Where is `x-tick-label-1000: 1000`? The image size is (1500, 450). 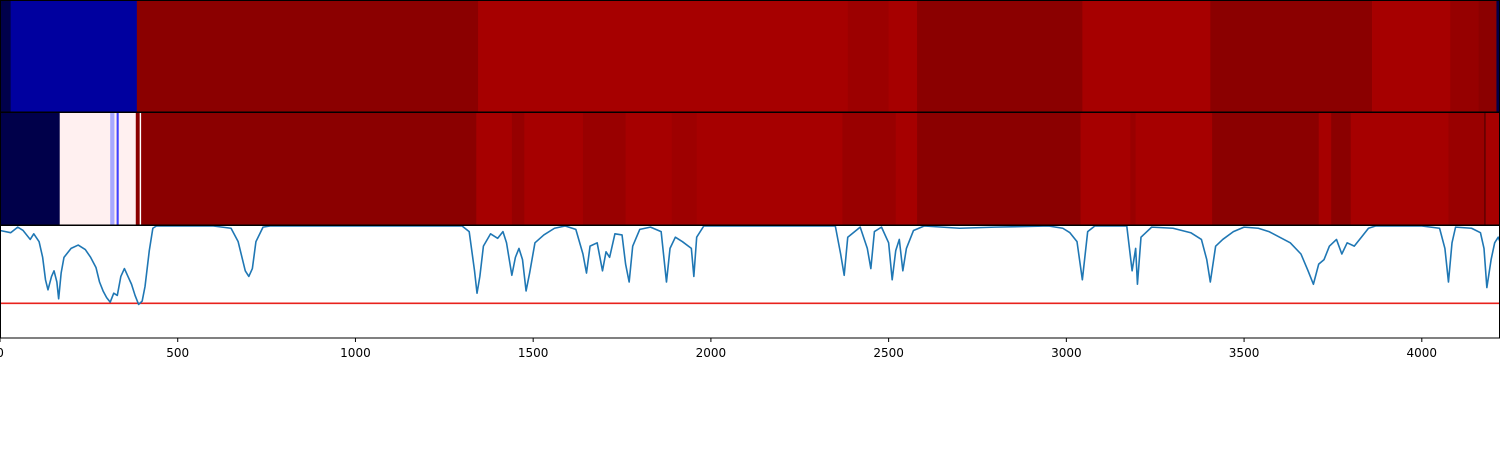
x-tick-label-1000: 1000 is located at coordinates (355, 353).